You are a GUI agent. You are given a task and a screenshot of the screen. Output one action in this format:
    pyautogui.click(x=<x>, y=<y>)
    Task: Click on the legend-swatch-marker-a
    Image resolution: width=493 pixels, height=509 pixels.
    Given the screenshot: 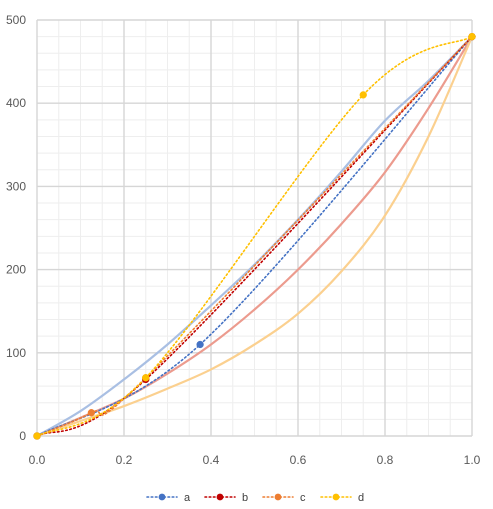 What is the action you would take?
    pyautogui.click(x=162, y=497)
    